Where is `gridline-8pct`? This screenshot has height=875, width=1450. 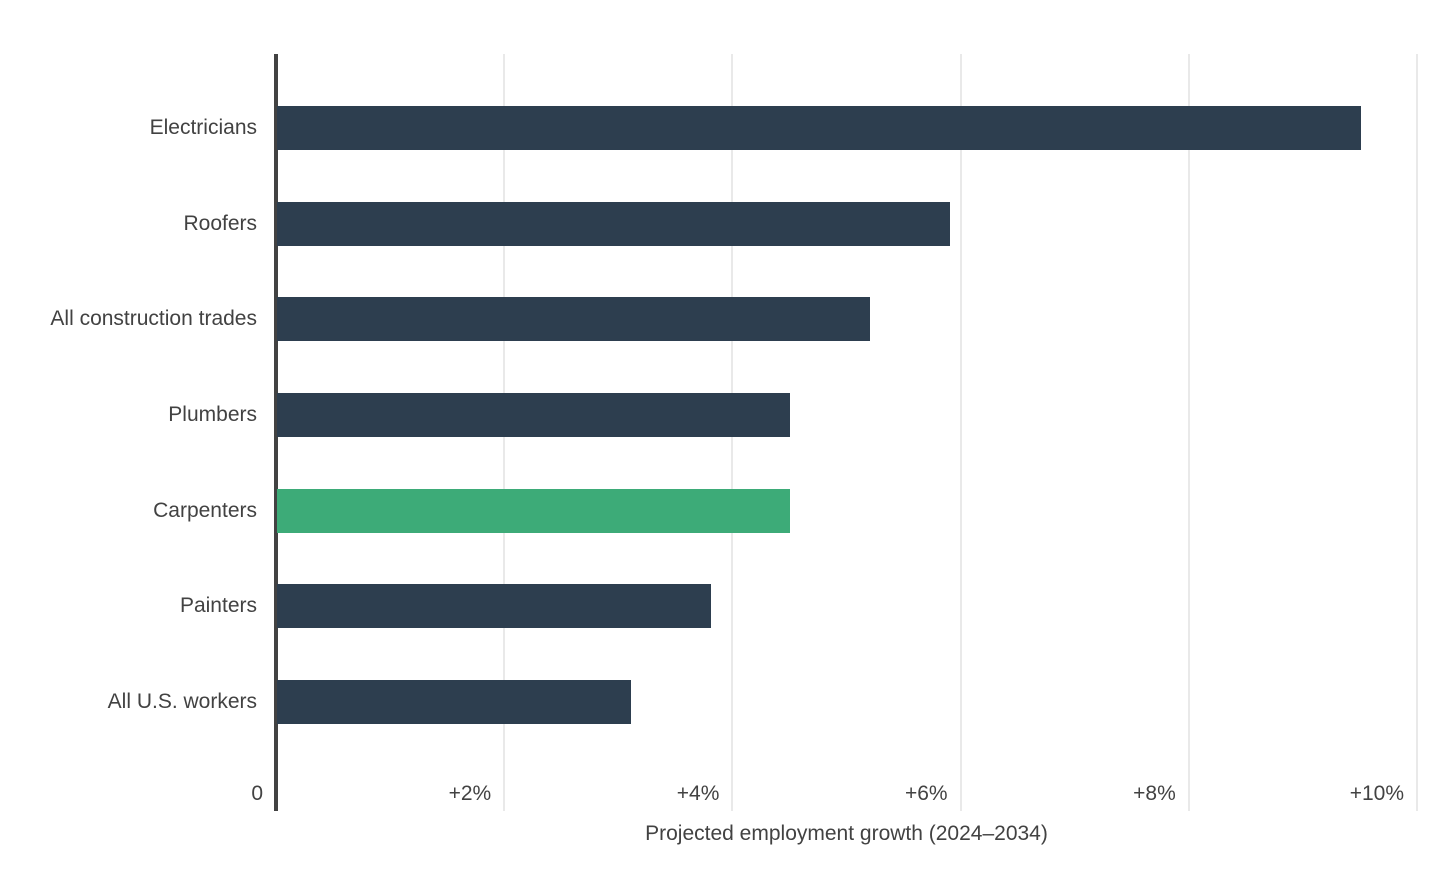 gridline-8pct is located at coordinates (1188, 432).